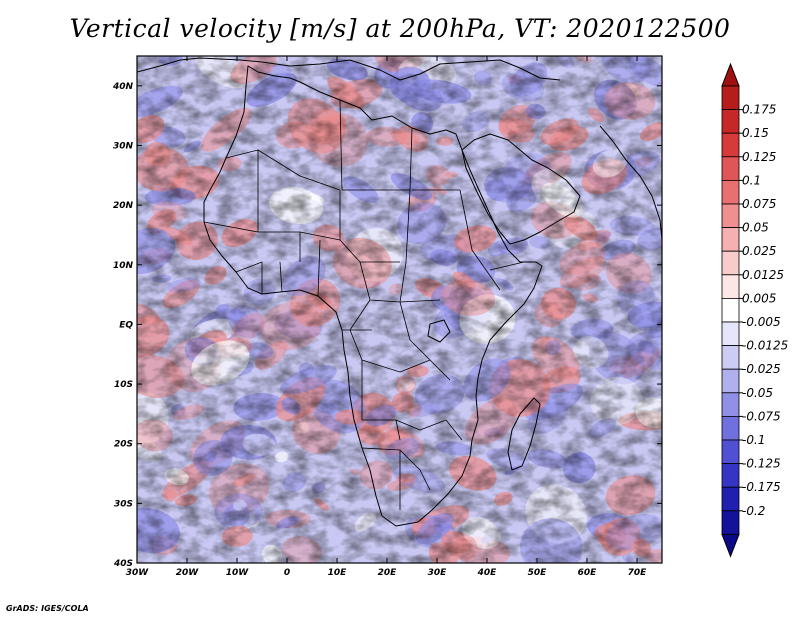 Image resolution: width=800 pixels, height=618 pixels. I want to click on colorbar-label: 0.15, so click(755, 133).